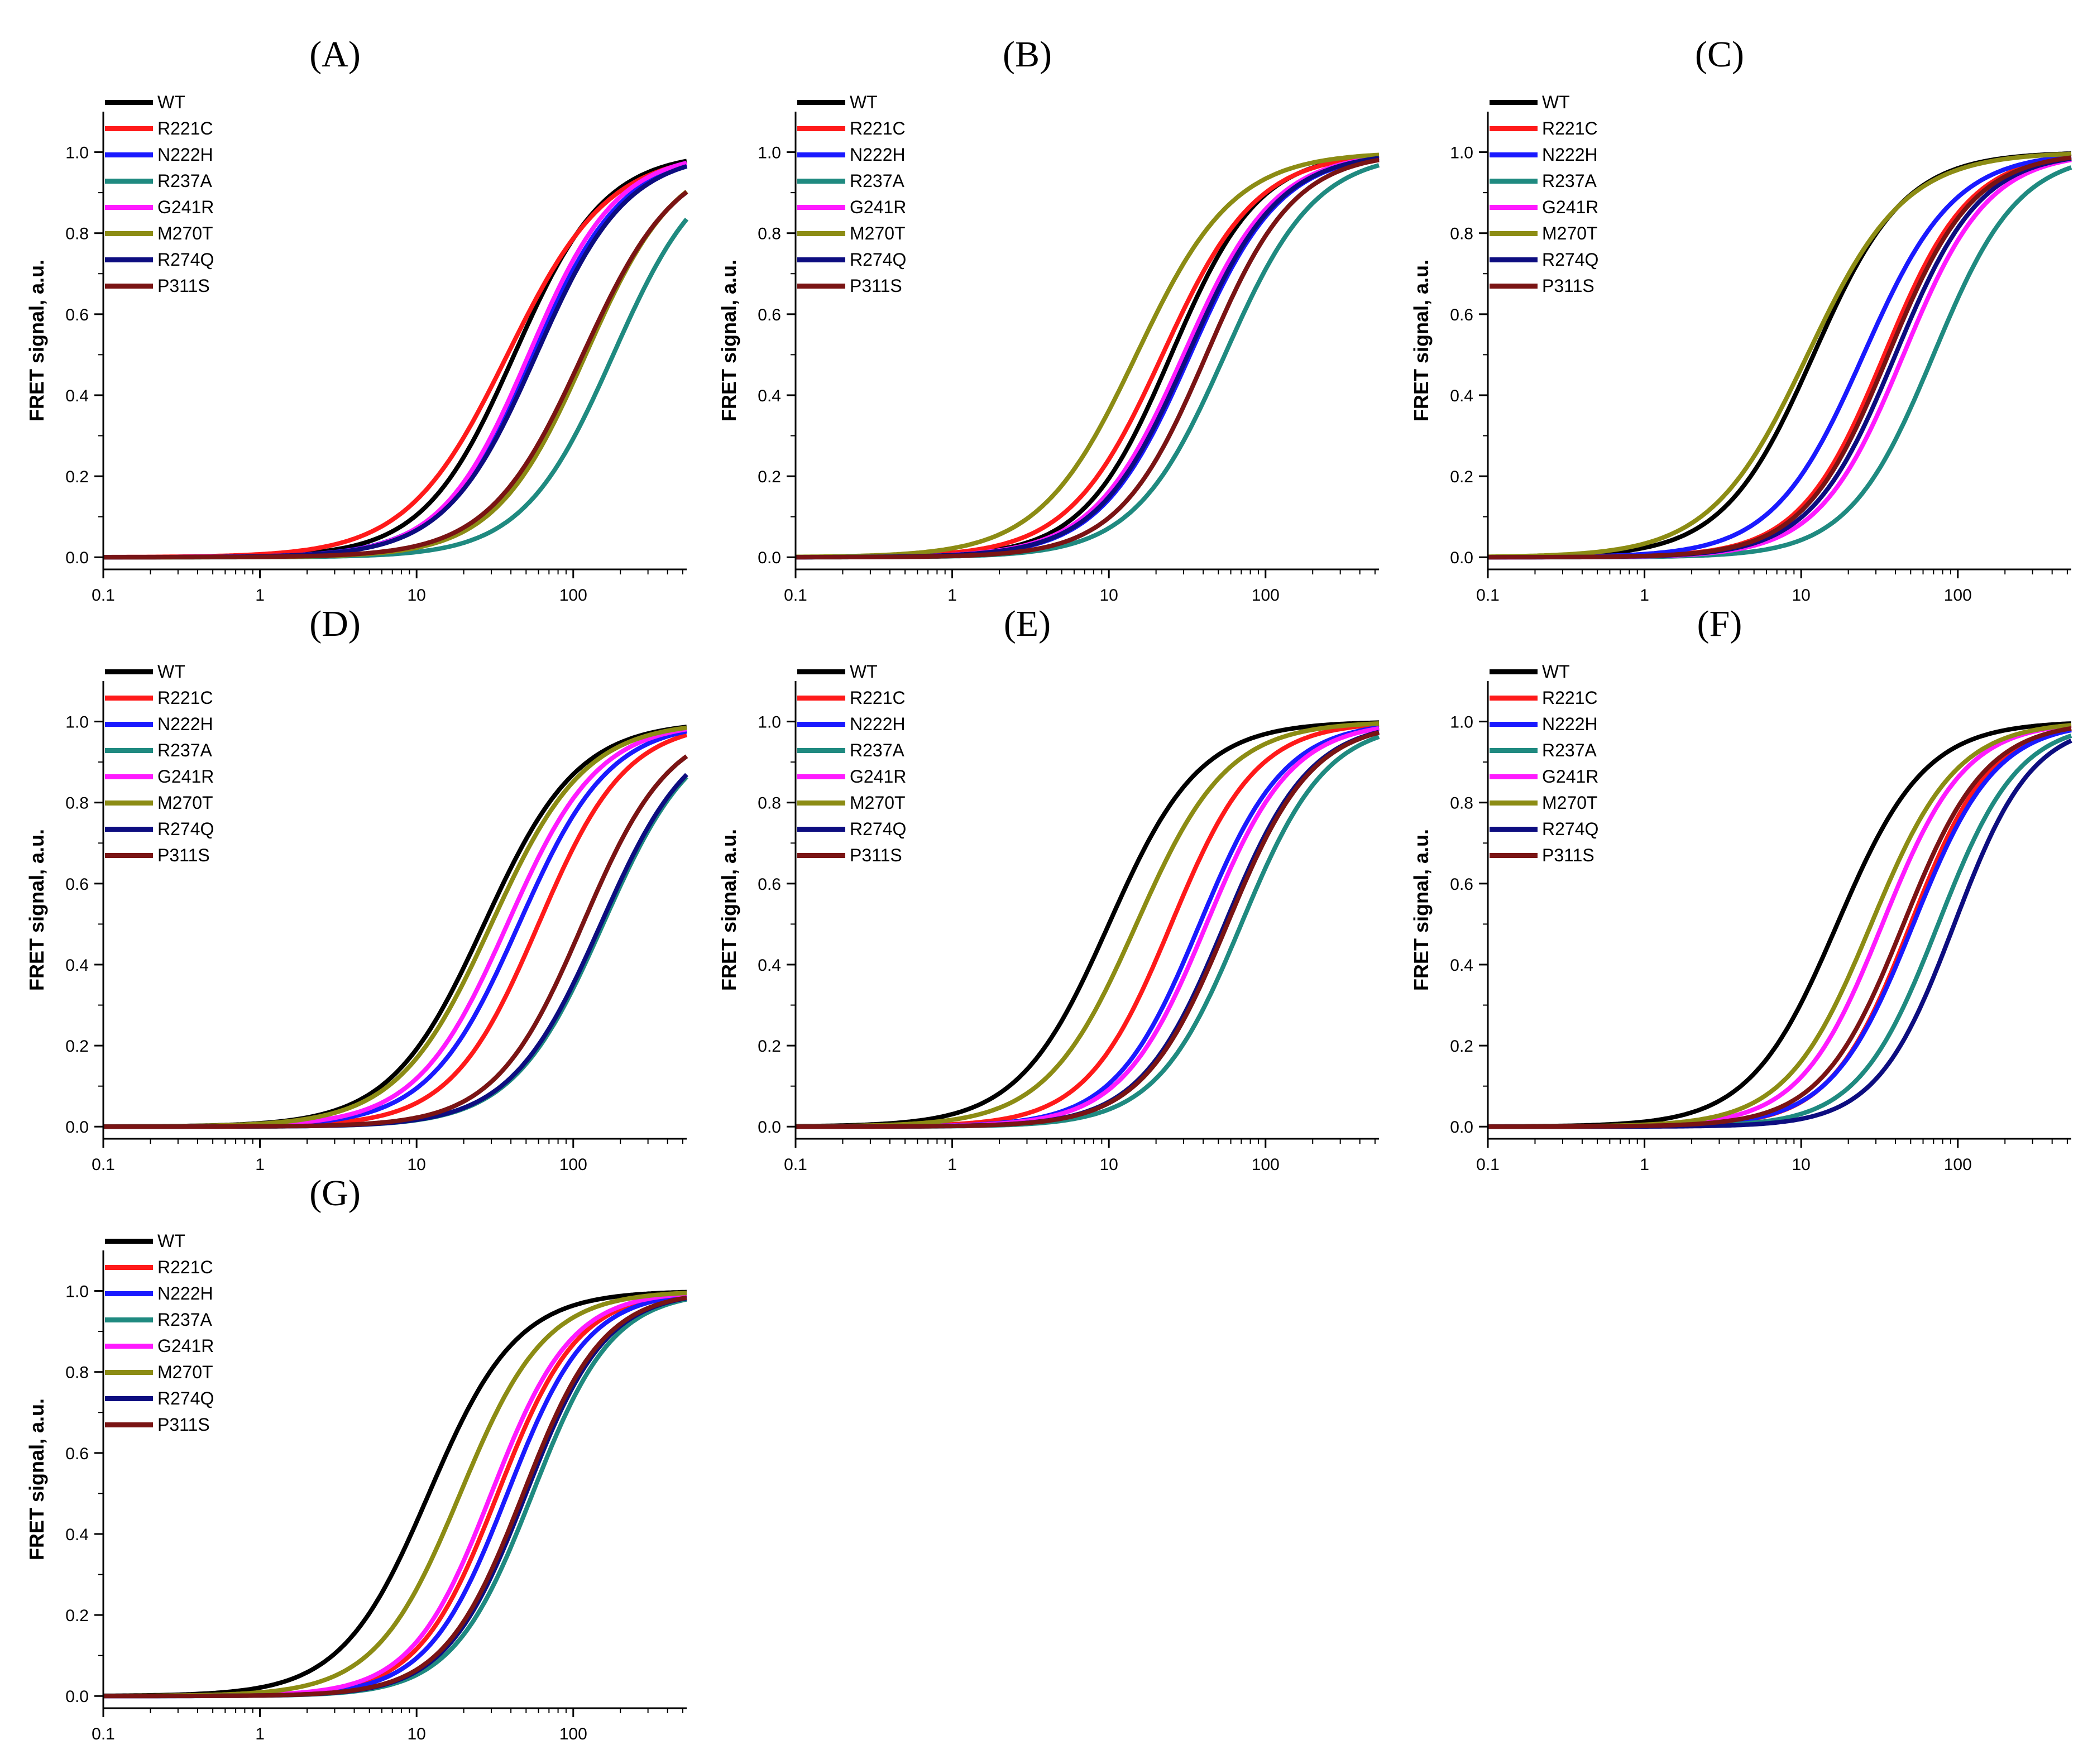 This screenshot has width=2083, height=1764. What do you see at coordinates (1544, 829) in the screenshot?
I see `legend-item: R274Q` at bounding box center [1544, 829].